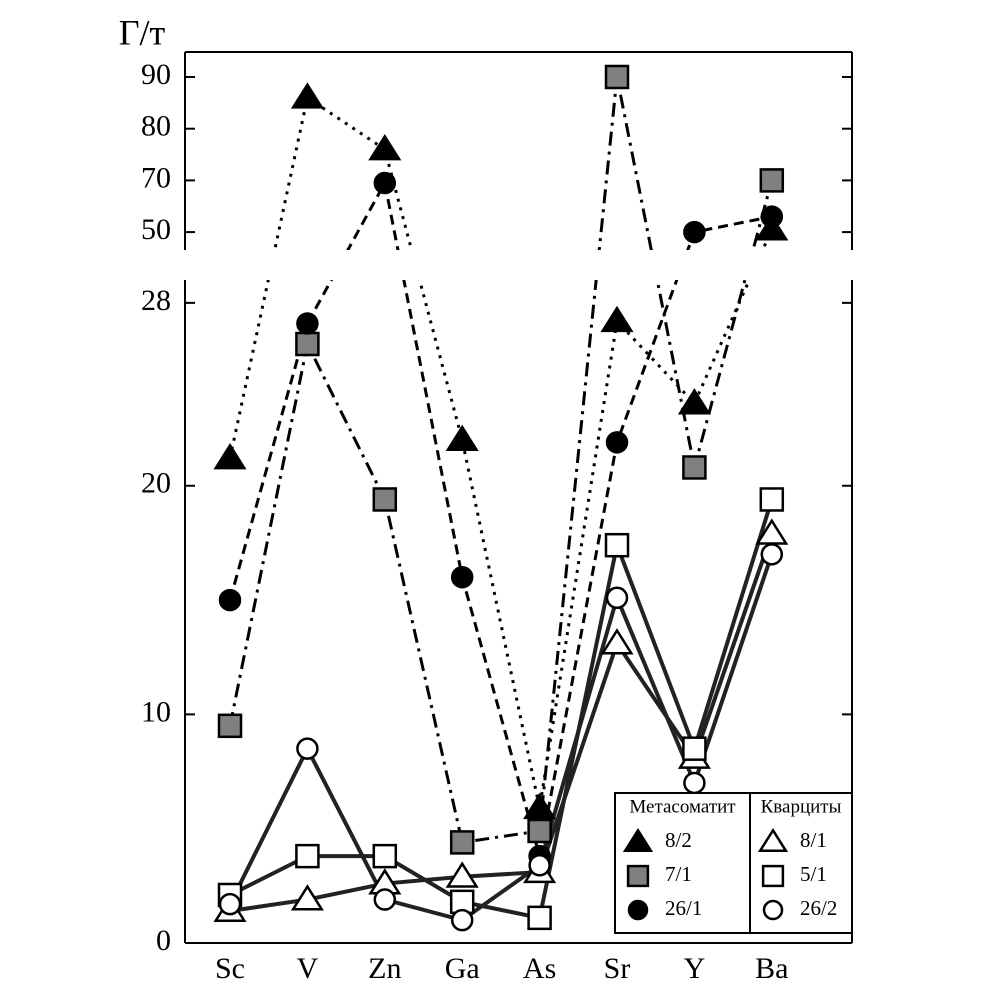  I want to click on y-tick-label: 80, so click(156, 126).